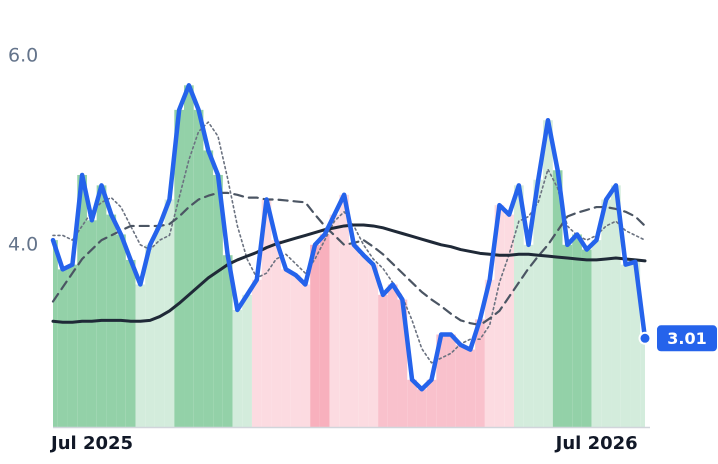 The width and height of the screenshot is (718, 464). Describe the element at coordinates (596, 443) in the screenshot. I see `x-tick-label: Jul 2026` at that location.